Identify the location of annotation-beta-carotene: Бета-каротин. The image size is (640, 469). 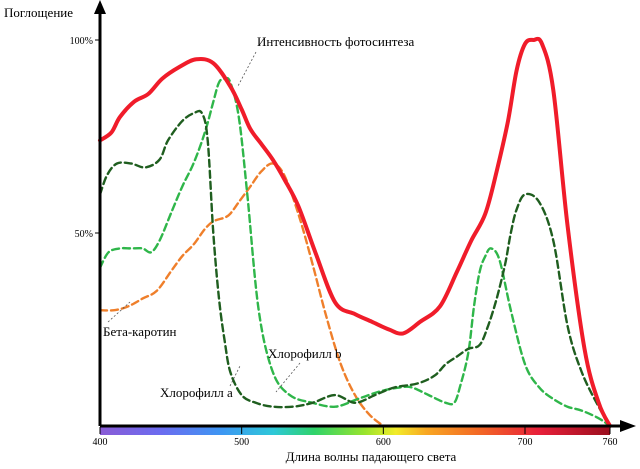
(140, 331).